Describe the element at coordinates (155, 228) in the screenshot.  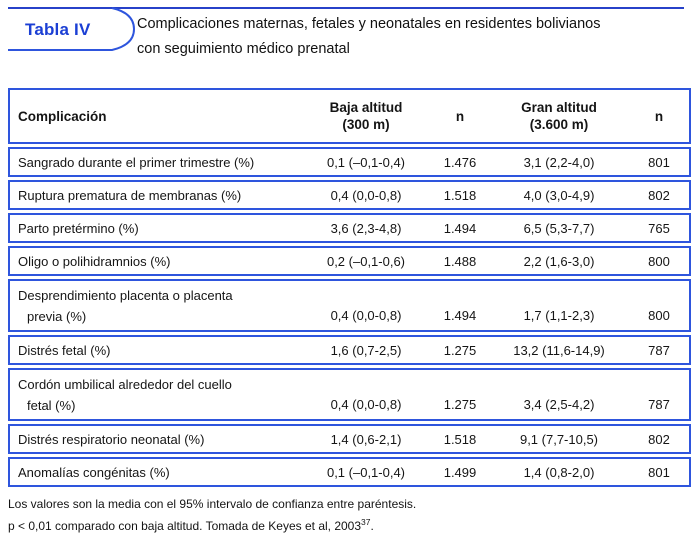
I see `cell-complication: Parto pretérmino (%)` at that location.